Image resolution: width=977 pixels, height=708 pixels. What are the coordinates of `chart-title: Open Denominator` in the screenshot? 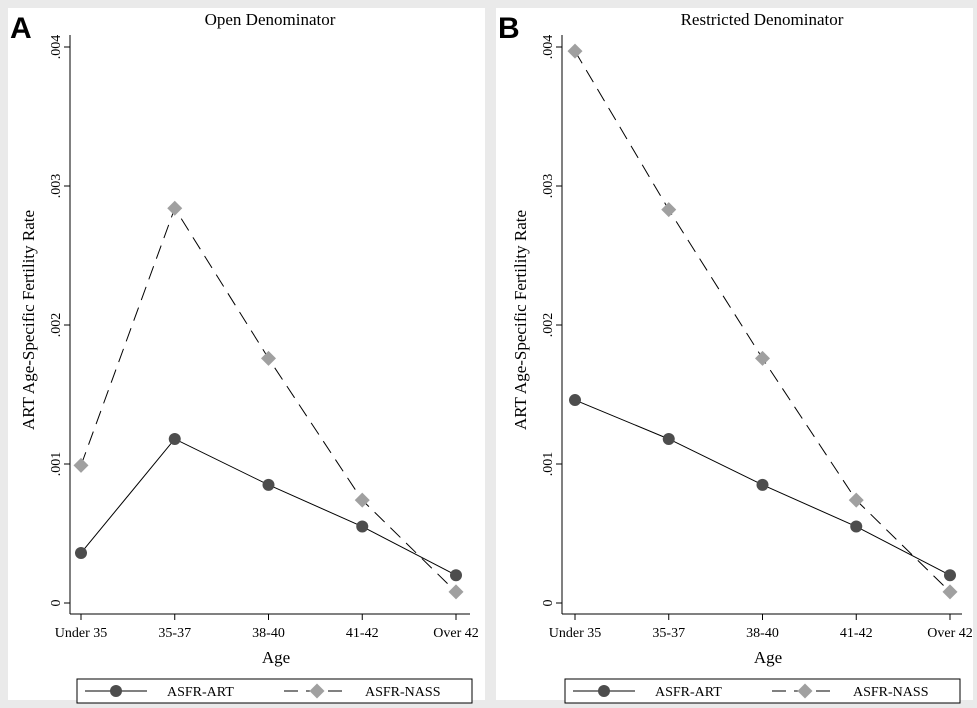 It's located at (270, 19).